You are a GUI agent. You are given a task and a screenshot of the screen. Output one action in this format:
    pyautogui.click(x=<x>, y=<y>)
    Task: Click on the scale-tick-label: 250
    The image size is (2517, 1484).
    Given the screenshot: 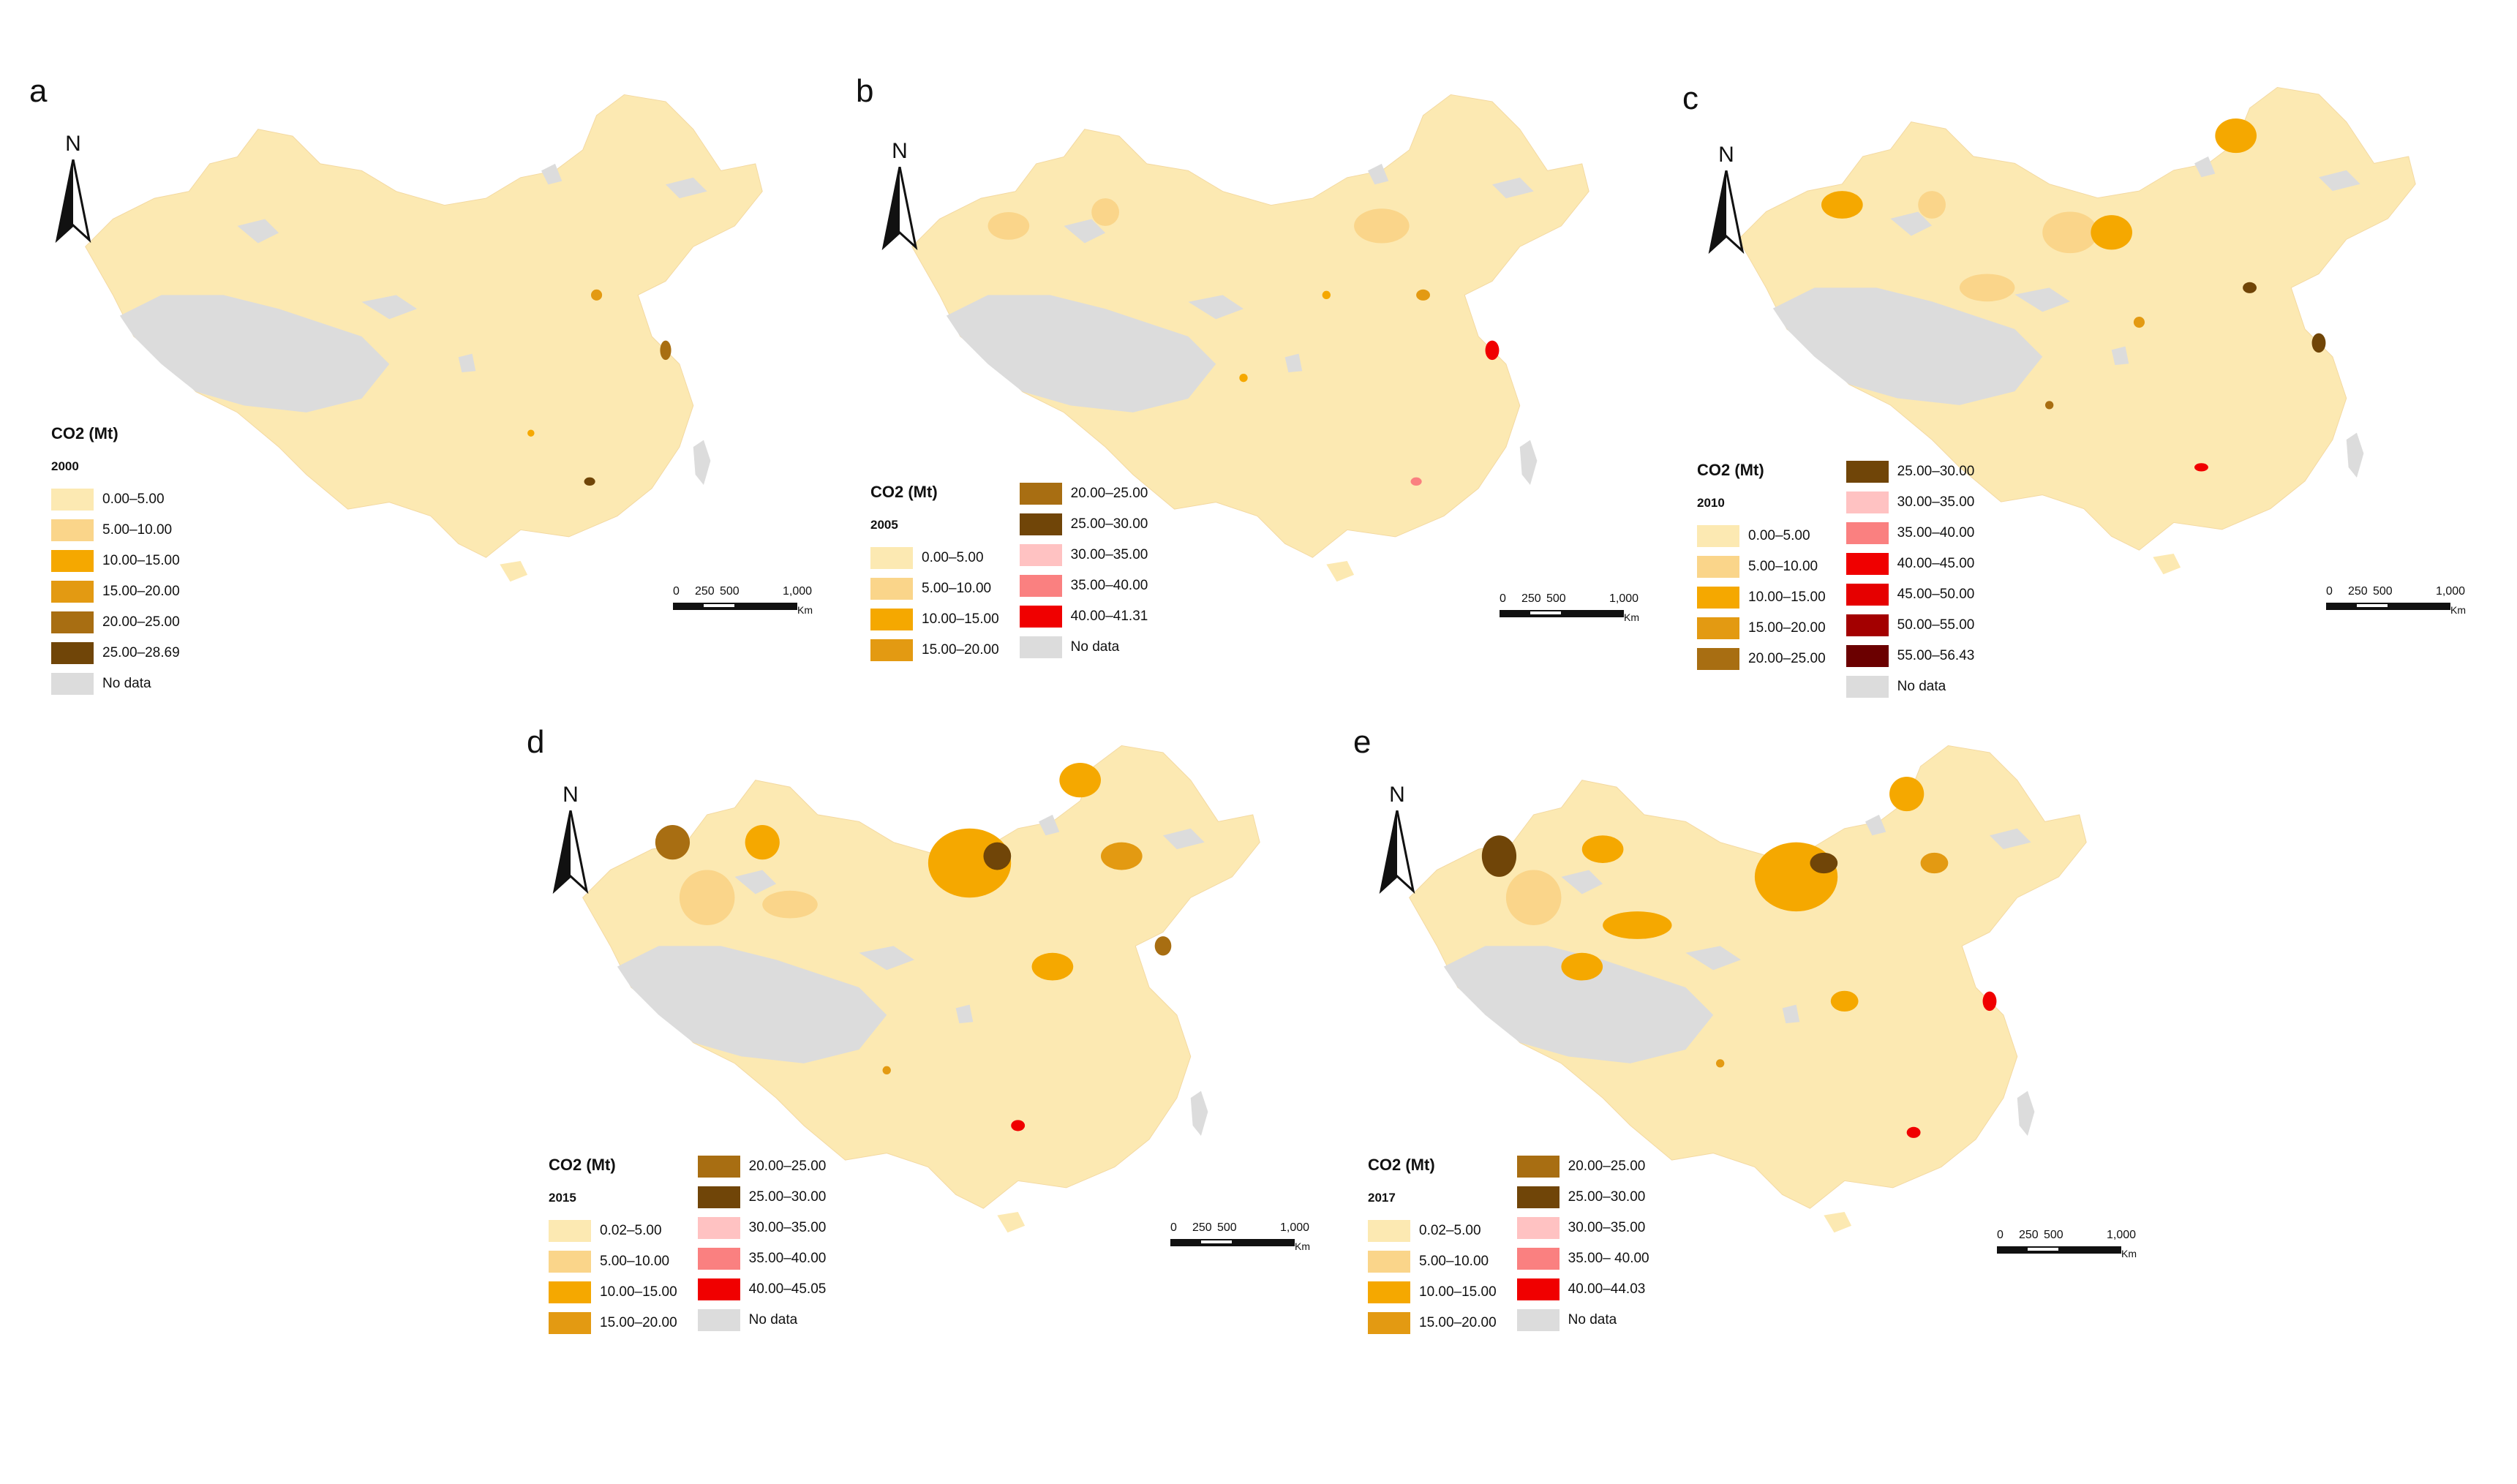 What is the action you would take?
    pyautogui.click(x=1202, y=1227)
    